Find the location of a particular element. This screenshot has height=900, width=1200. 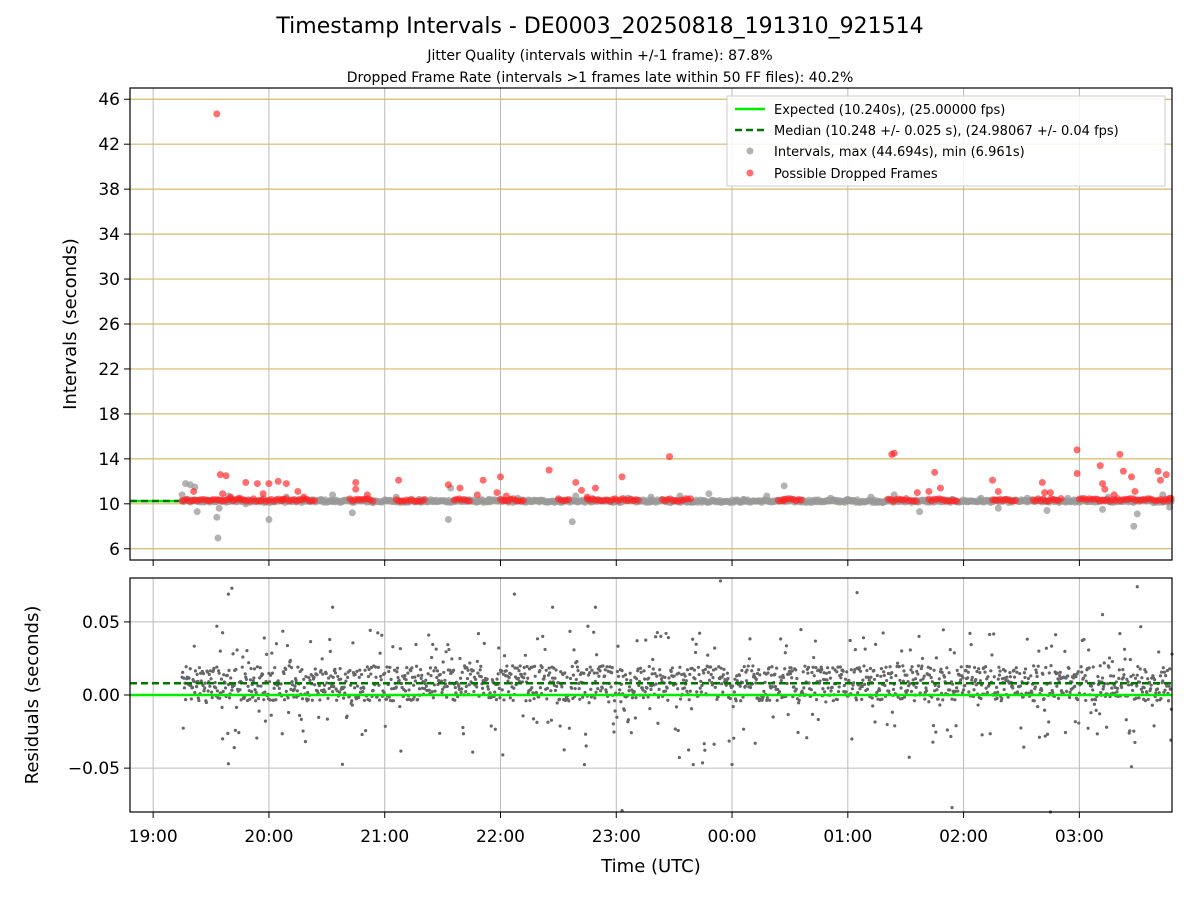

x-tick-label: 20:00 is located at coordinates (268, 837).